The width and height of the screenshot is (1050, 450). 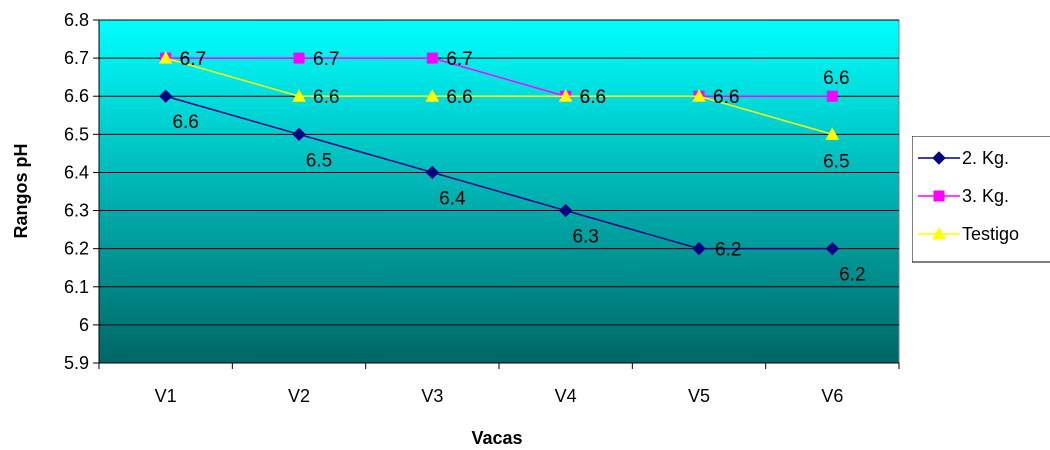 I want to click on y-tick-labels: 6.8 6.7 6.6 6.5 6.4 6.3 6.2 6.1 6 5.9, so click(x=76, y=191).